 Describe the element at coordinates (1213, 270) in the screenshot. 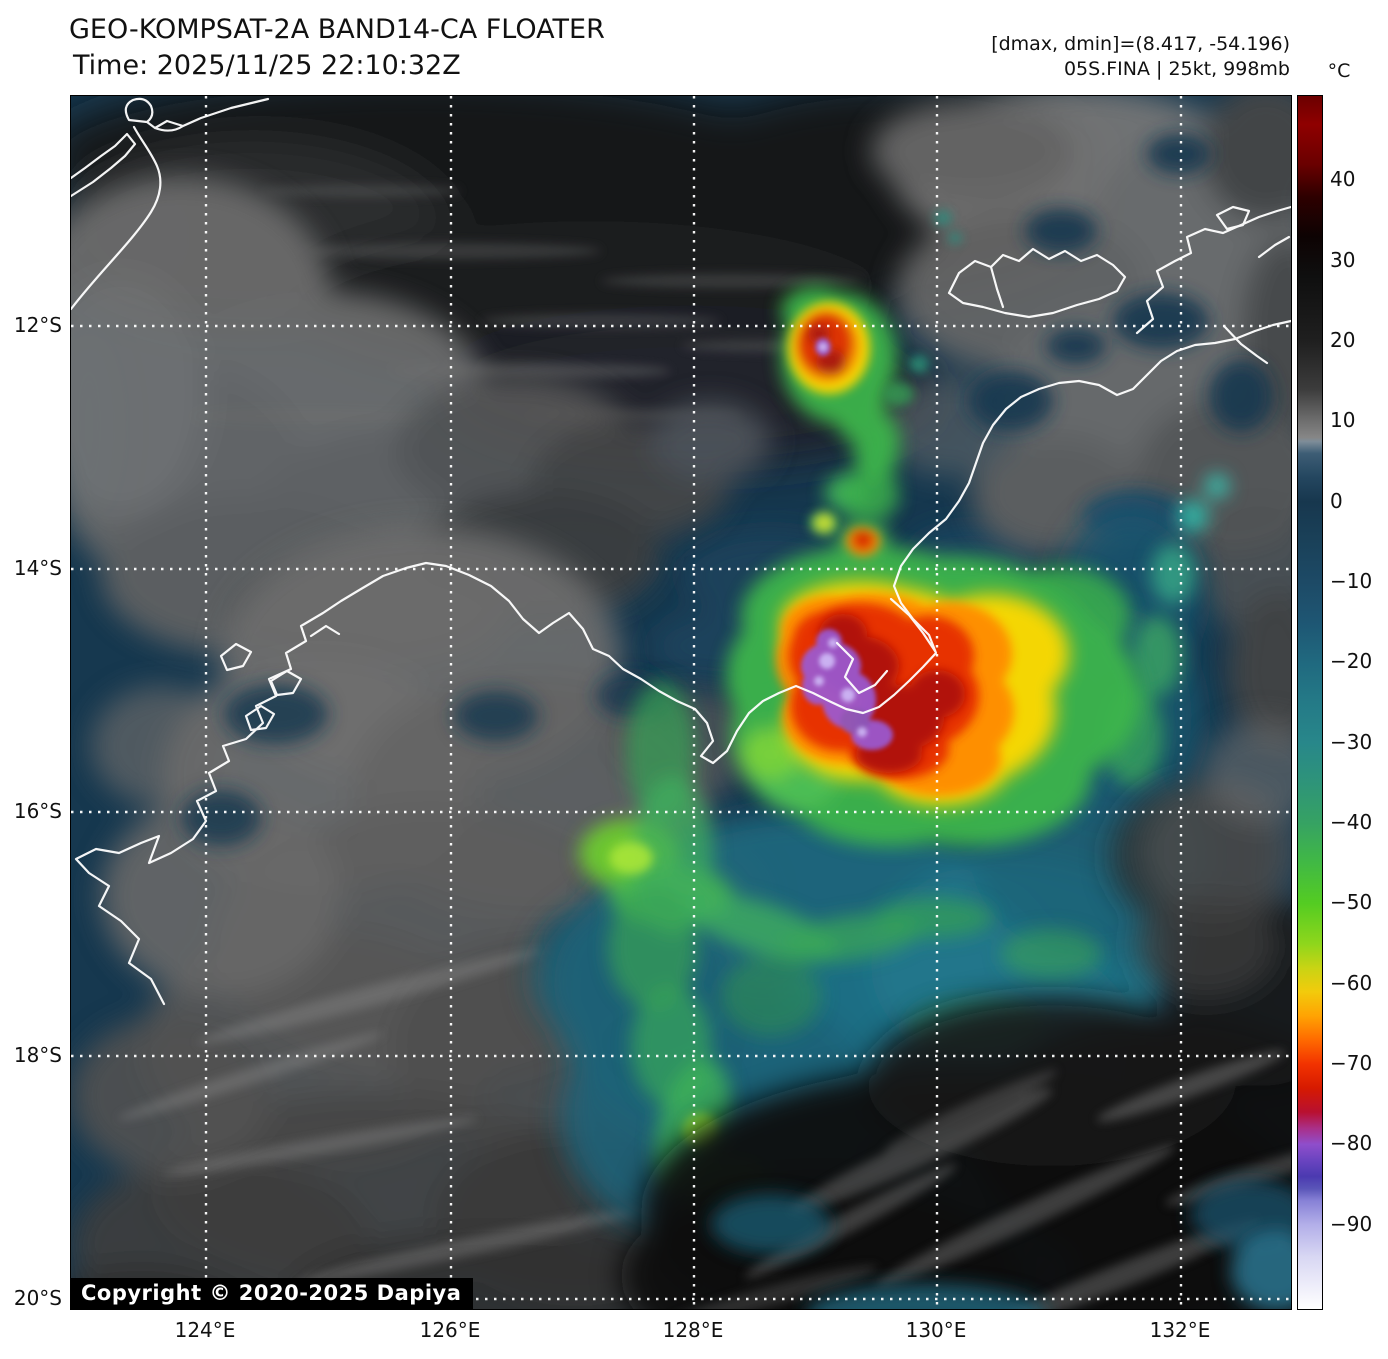

I see `coastline-cobourg` at that location.